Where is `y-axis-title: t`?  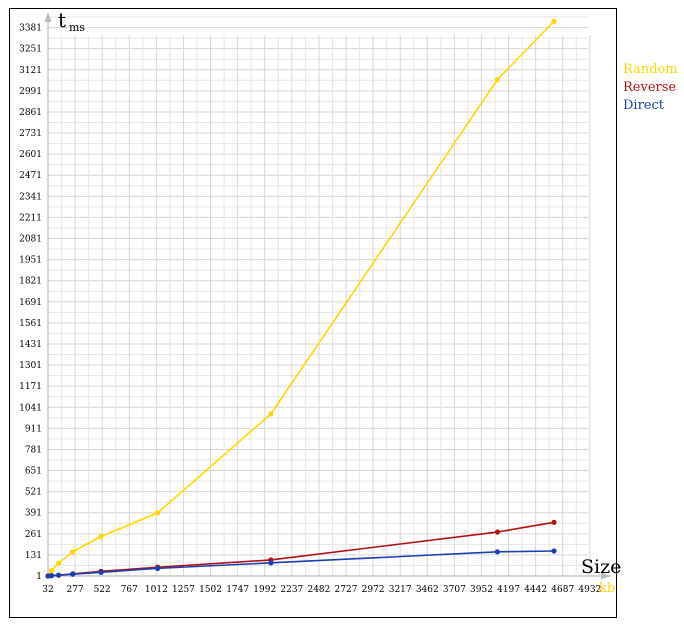
y-axis-title: t is located at coordinates (62, 20).